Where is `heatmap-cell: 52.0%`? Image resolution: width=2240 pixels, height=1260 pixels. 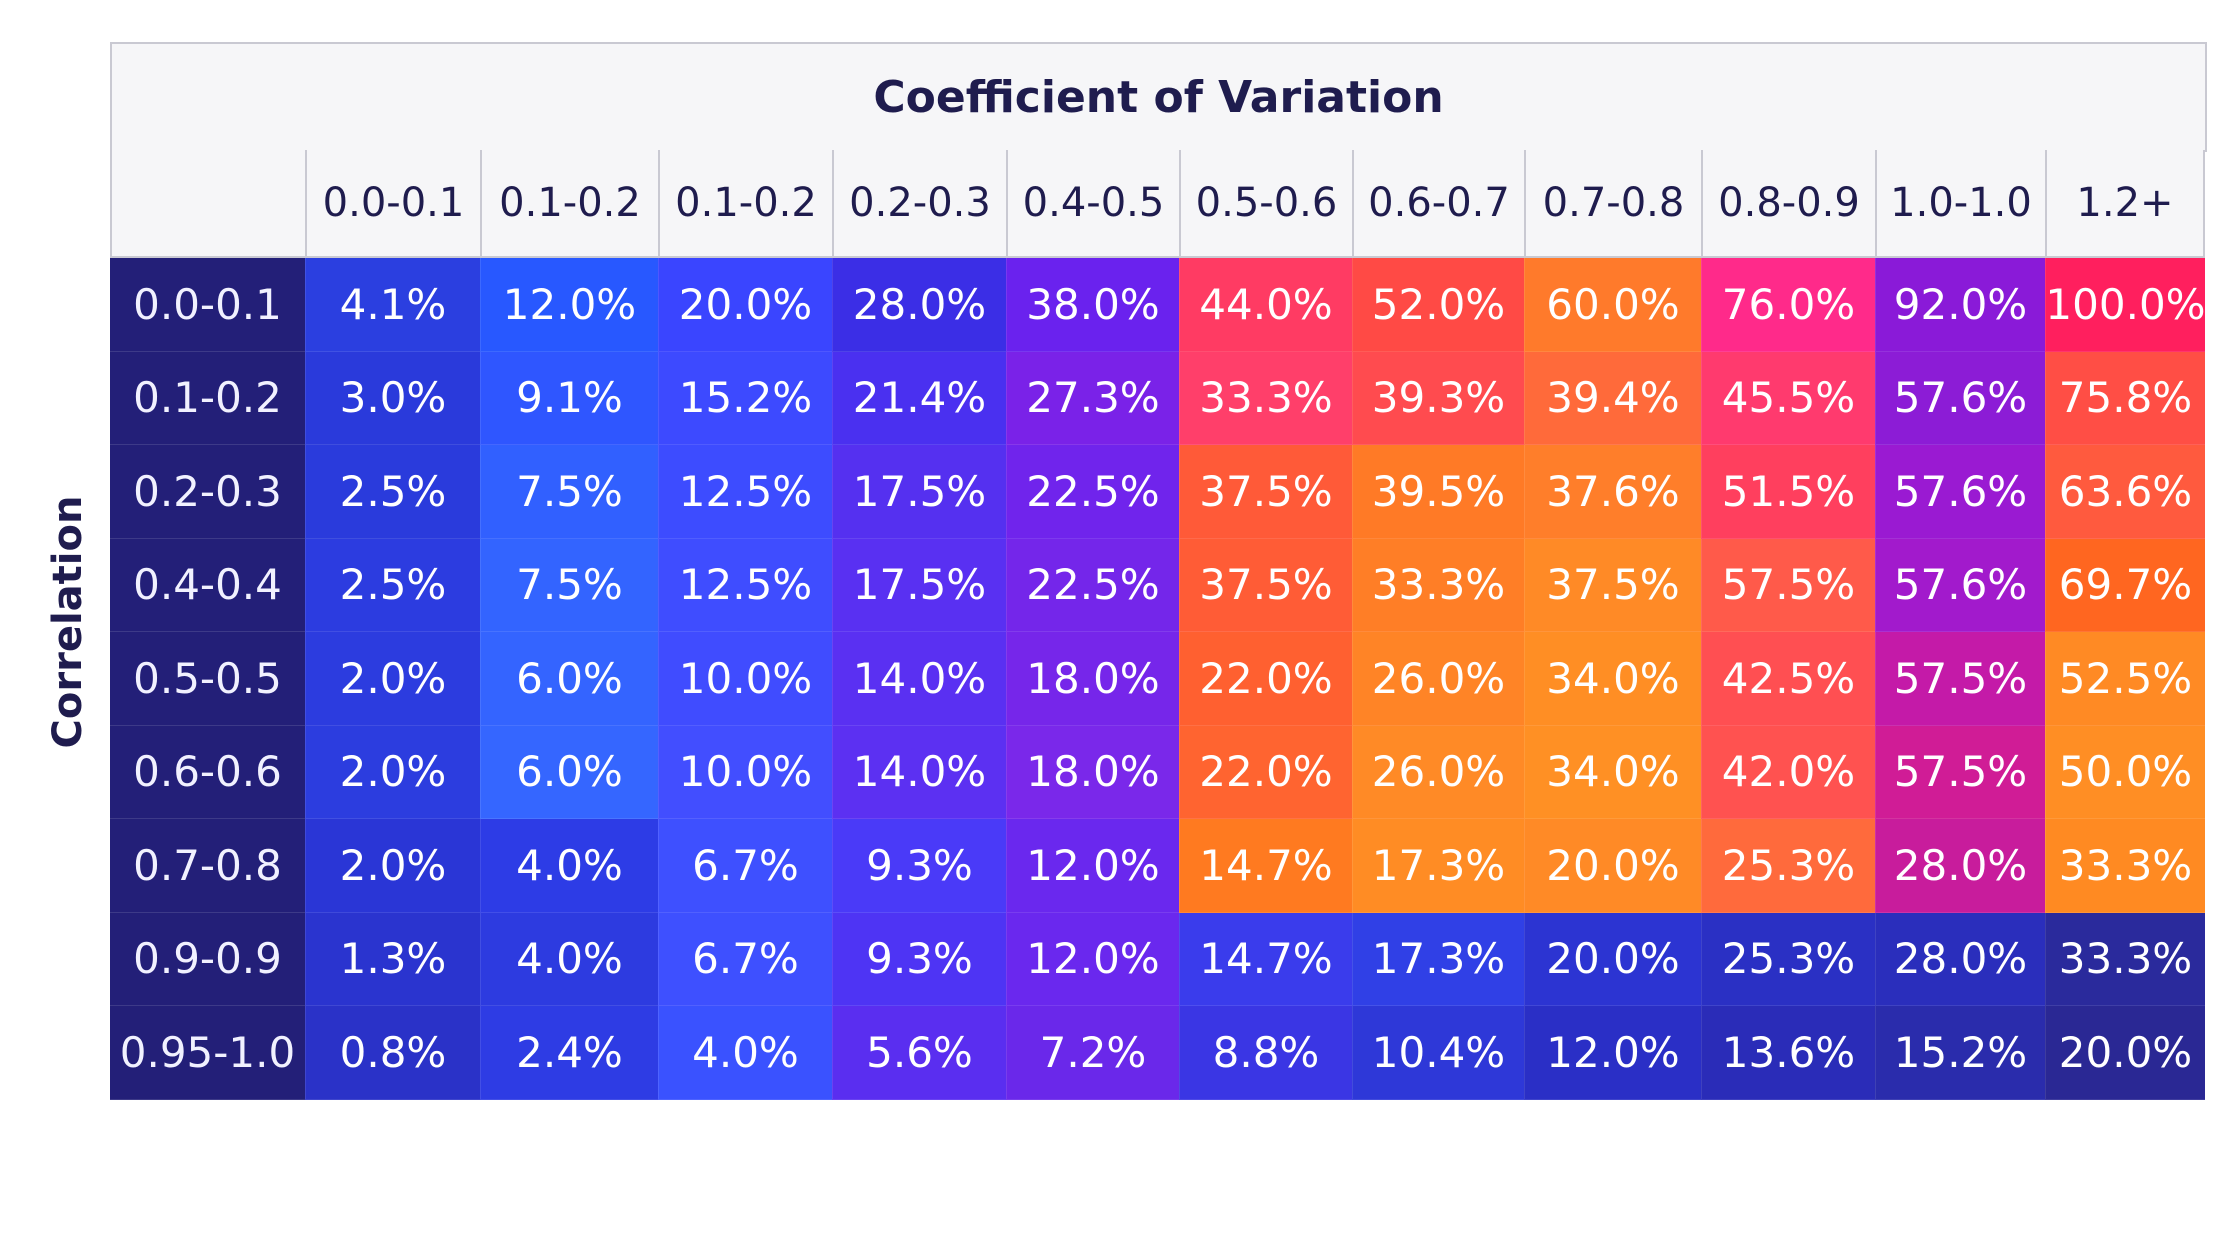
heatmap-cell: 52.0% is located at coordinates (1438, 305).